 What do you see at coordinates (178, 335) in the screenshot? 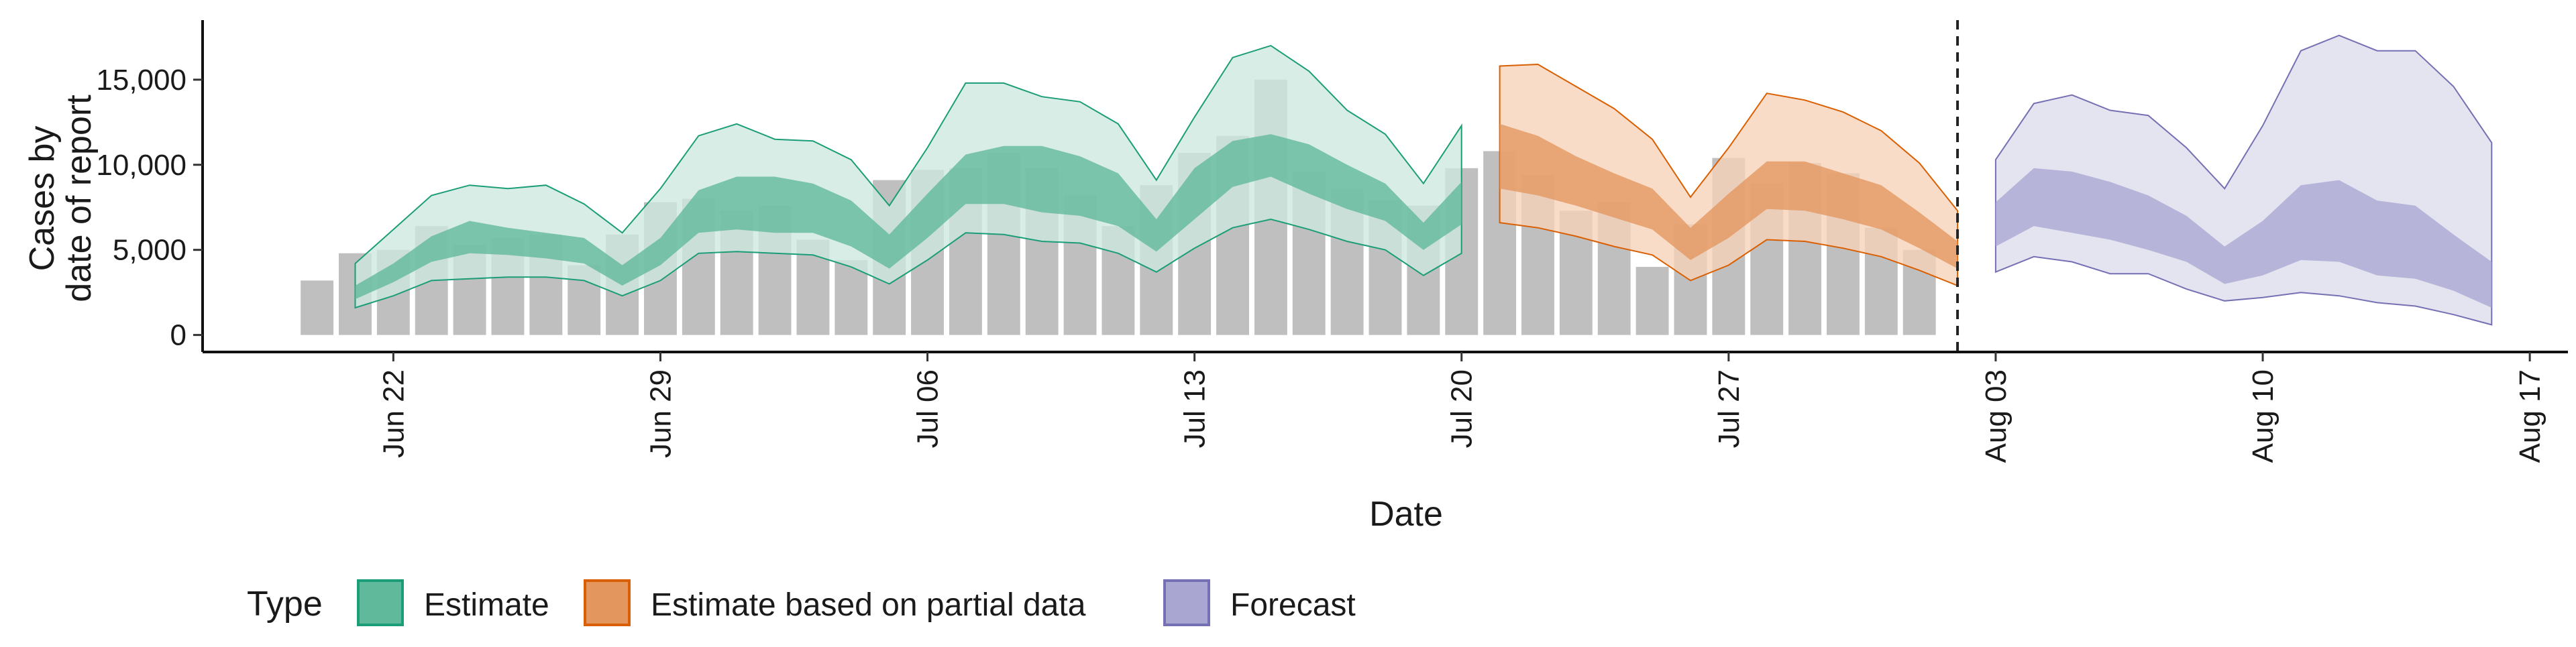
I see `y-tick-label: 0` at bounding box center [178, 335].